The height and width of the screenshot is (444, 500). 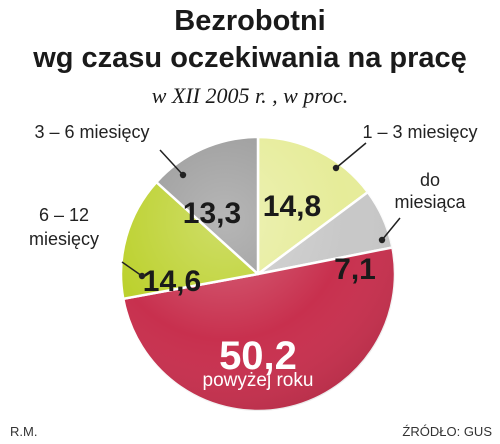 What do you see at coordinates (132, 269) in the screenshot?
I see `leader-line-slice-6-12-months` at bounding box center [132, 269].